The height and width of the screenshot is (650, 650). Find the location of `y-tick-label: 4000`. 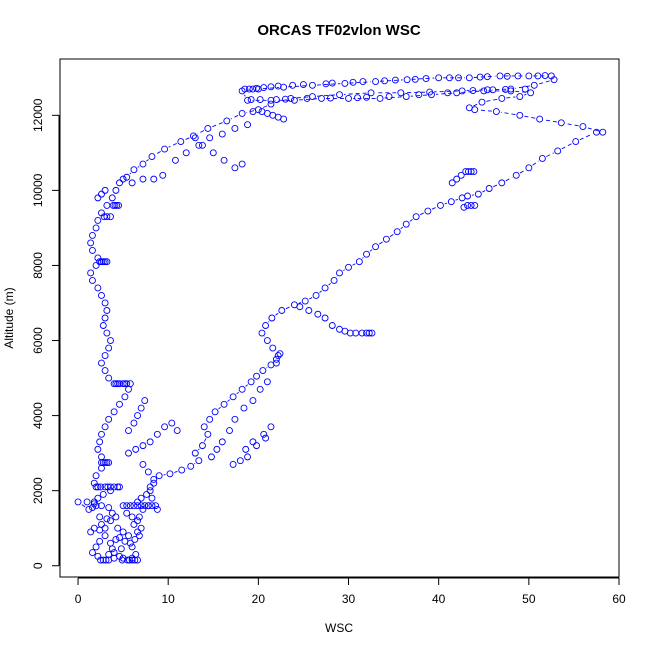

y-tick-label: 4000 is located at coordinates (38, 415).